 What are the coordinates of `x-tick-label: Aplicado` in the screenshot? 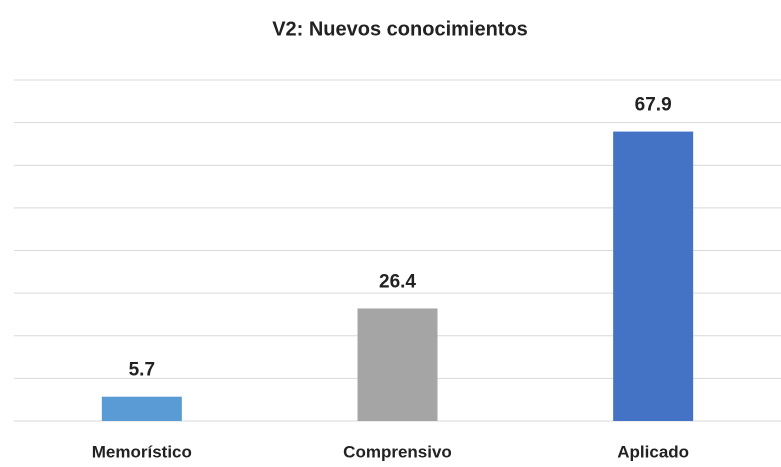 It's located at (653, 451).